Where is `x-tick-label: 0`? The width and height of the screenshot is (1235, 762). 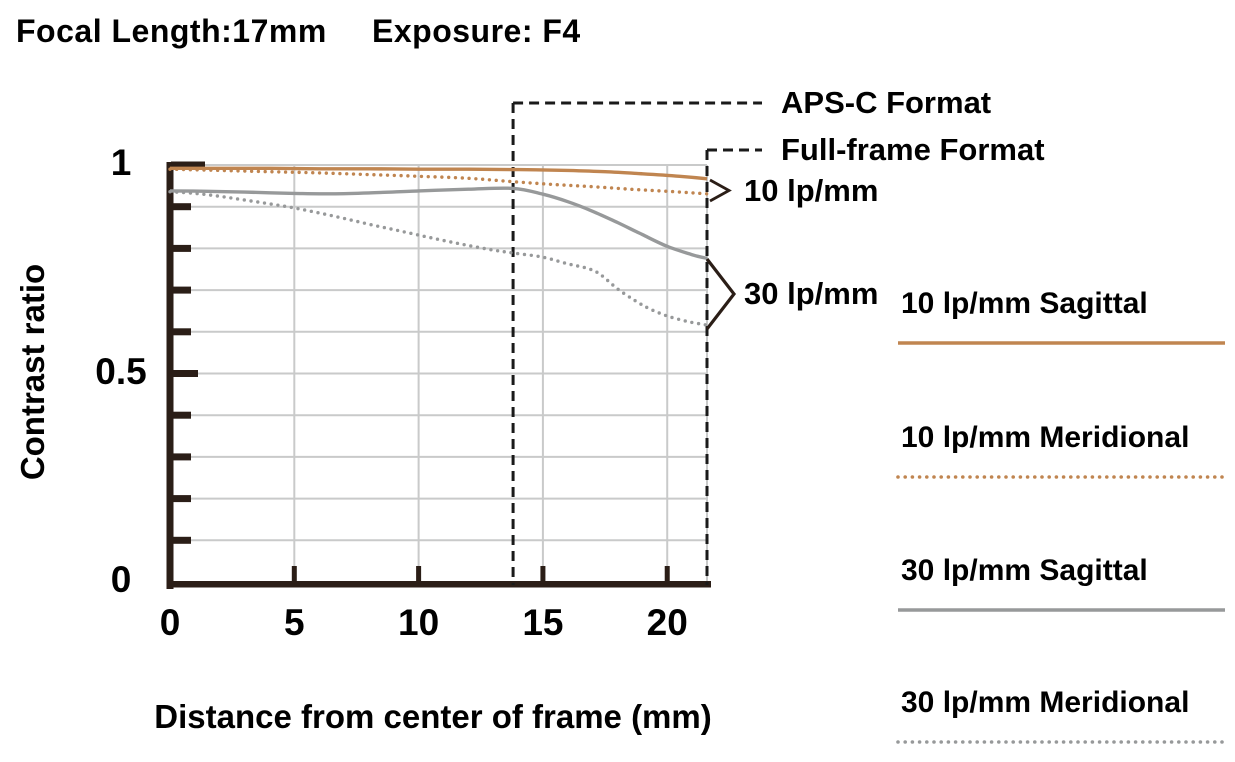 x-tick-label: 0 is located at coordinates (170, 622).